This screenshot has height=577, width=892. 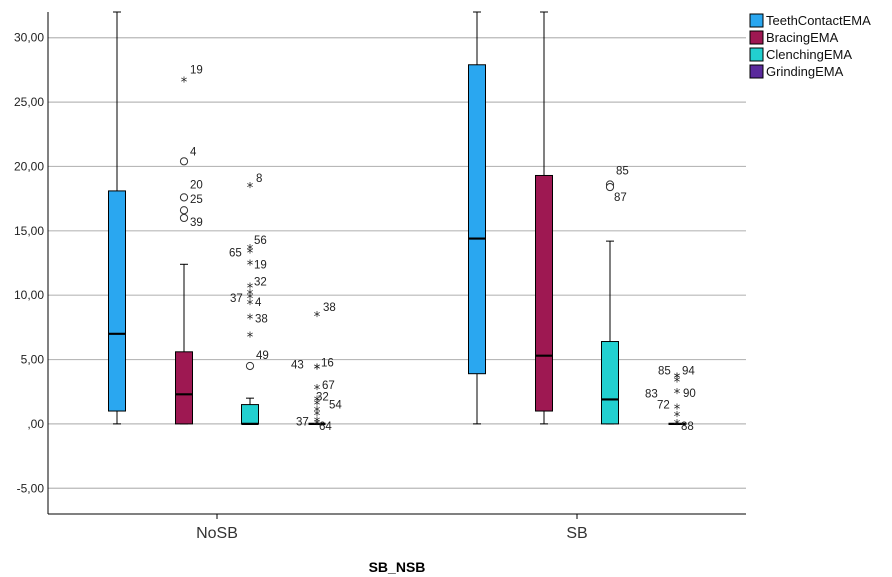 What do you see at coordinates (329, 308) in the screenshot?
I see `grindingema-nosb-outlier-label: 38` at bounding box center [329, 308].